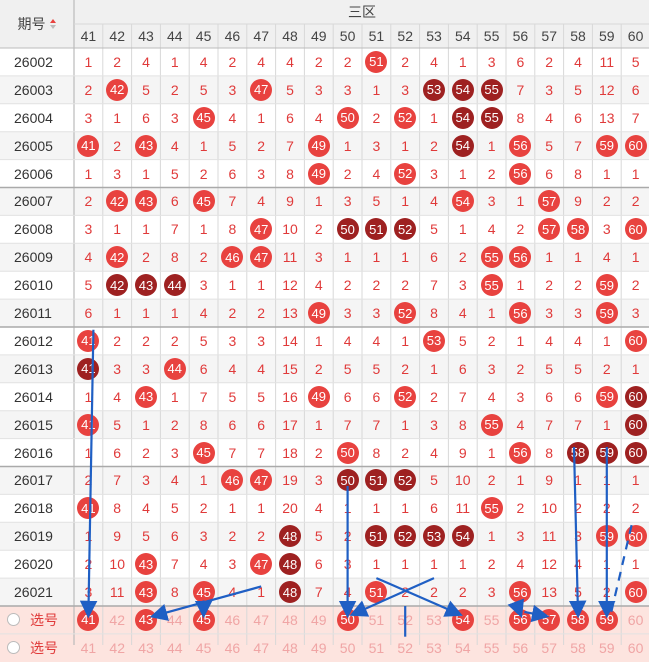 This screenshot has width=649, height=662. I want to click on sort-updown-icon, so click(53, 24).